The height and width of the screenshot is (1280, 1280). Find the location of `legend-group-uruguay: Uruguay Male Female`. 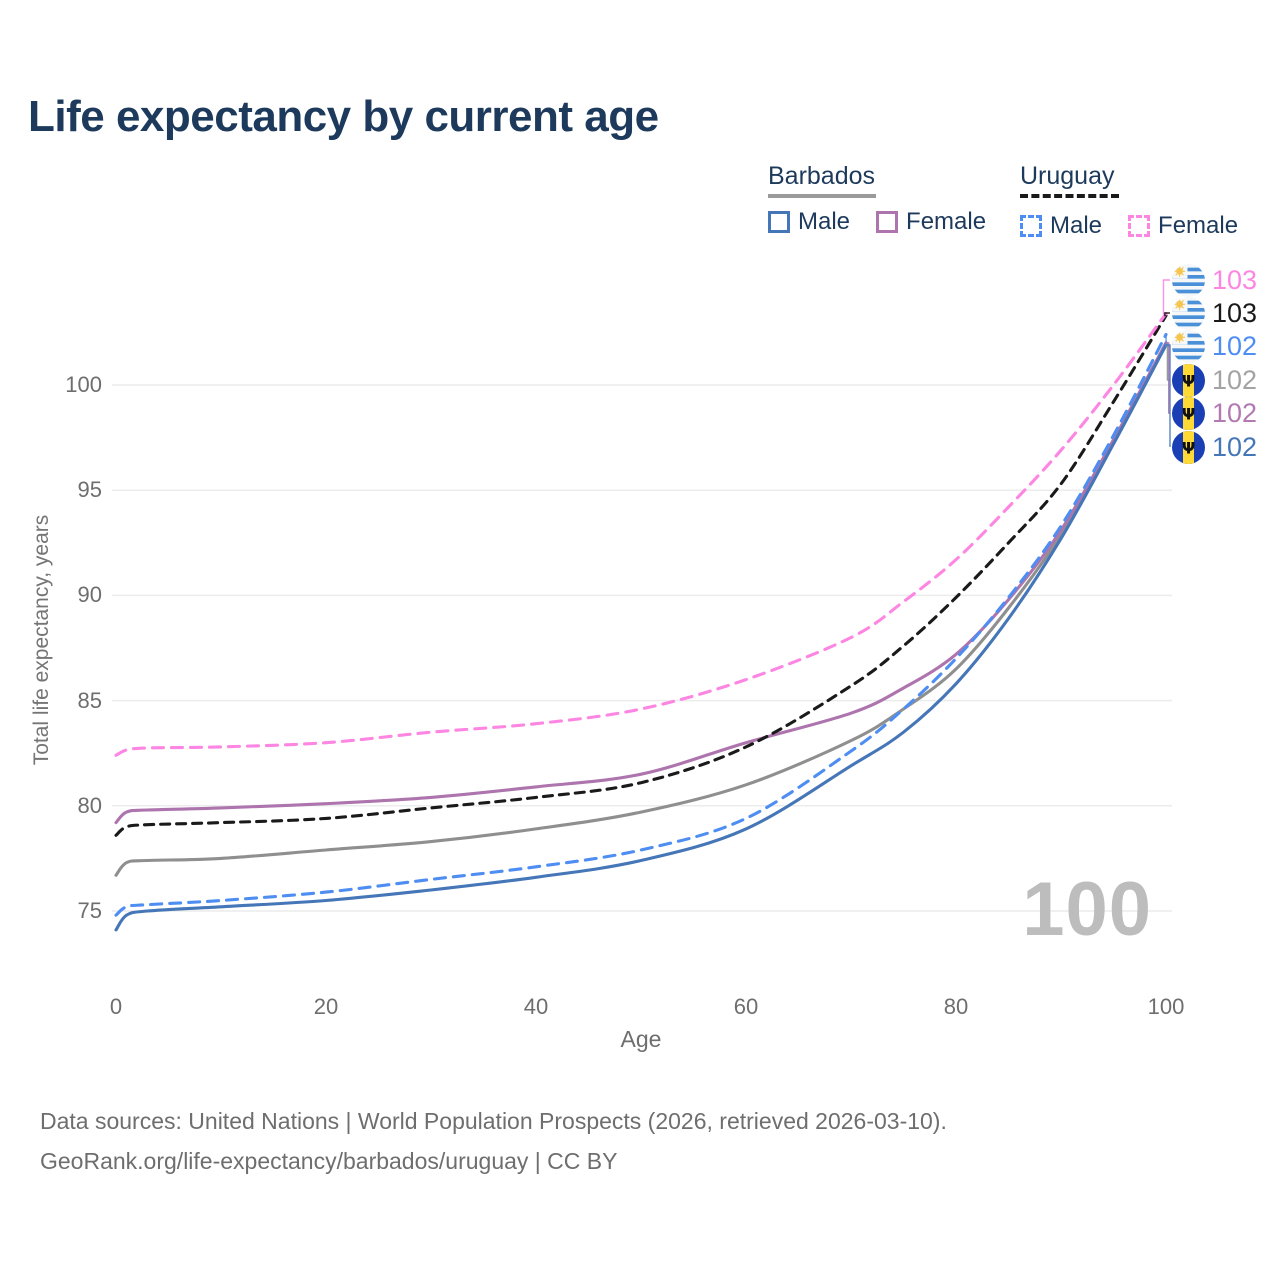

legend-group-uruguay: Uruguay Male Female is located at coordinates (1129, 201).